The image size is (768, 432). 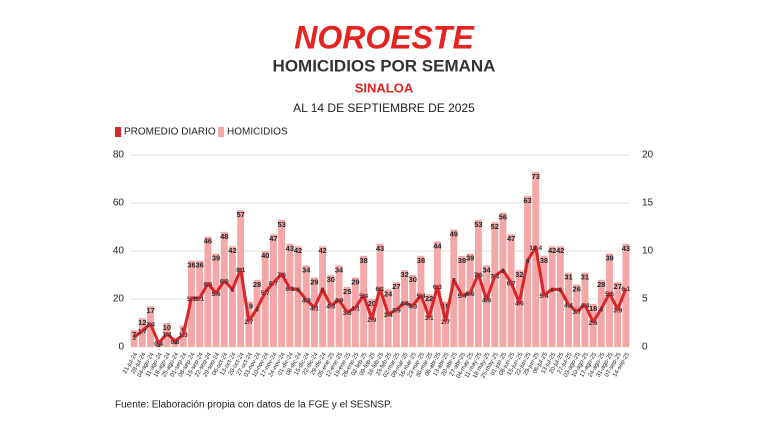 I want to click on bar-value-label: 31, so click(x=568, y=277).